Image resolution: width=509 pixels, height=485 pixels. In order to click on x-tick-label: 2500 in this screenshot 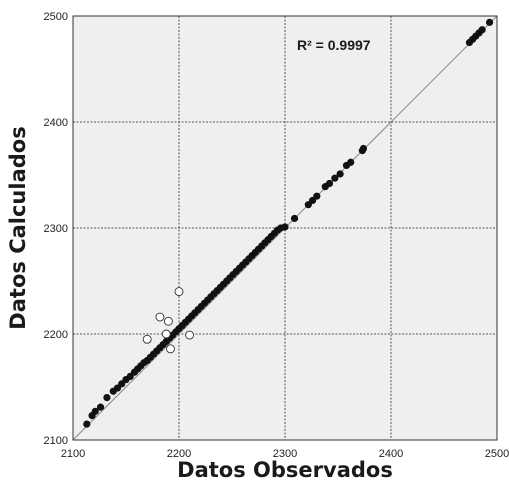, I will do `click(497, 454)`.